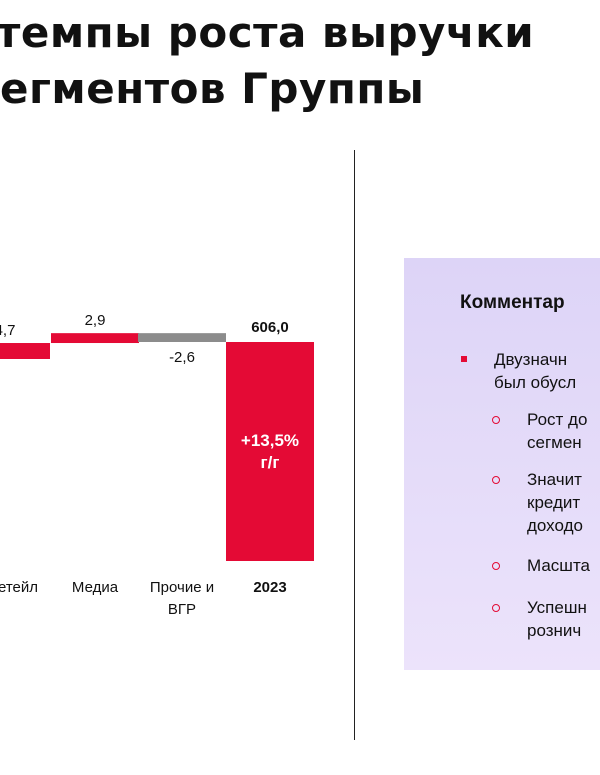 This screenshot has width=600, height=775. I want to click on growth-label: +13,5%, so click(270, 440).